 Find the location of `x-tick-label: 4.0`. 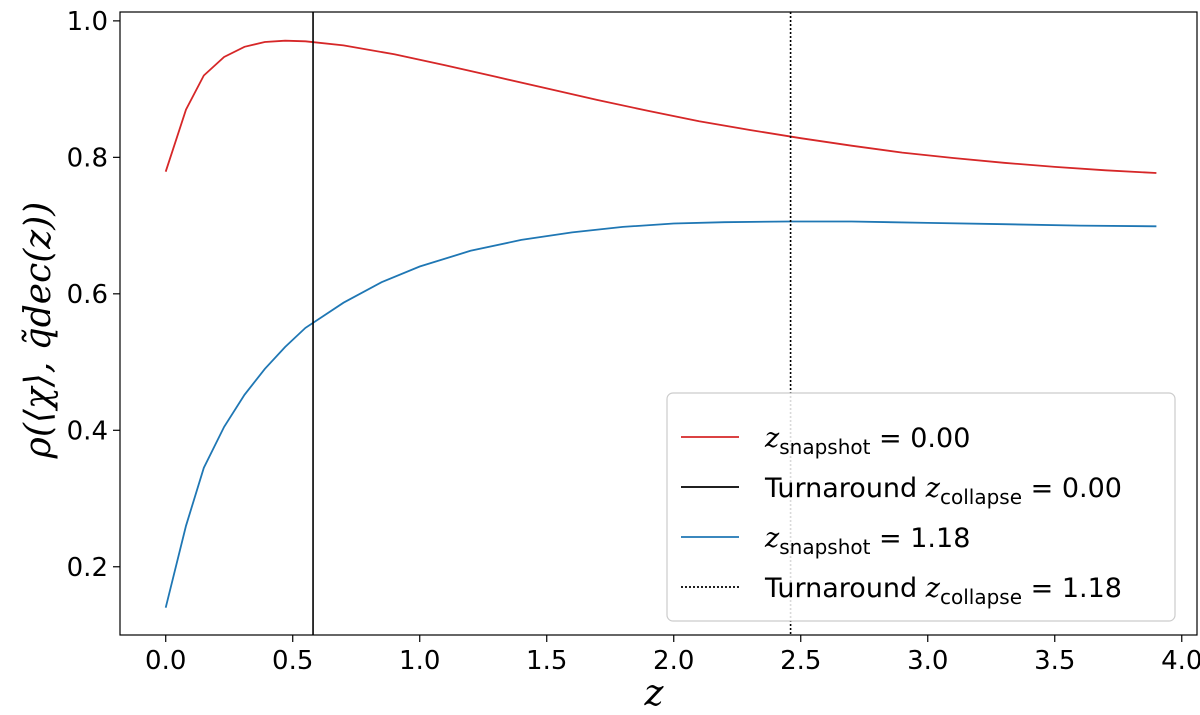

x-tick-label: 4.0 is located at coordinates (1180, 661).